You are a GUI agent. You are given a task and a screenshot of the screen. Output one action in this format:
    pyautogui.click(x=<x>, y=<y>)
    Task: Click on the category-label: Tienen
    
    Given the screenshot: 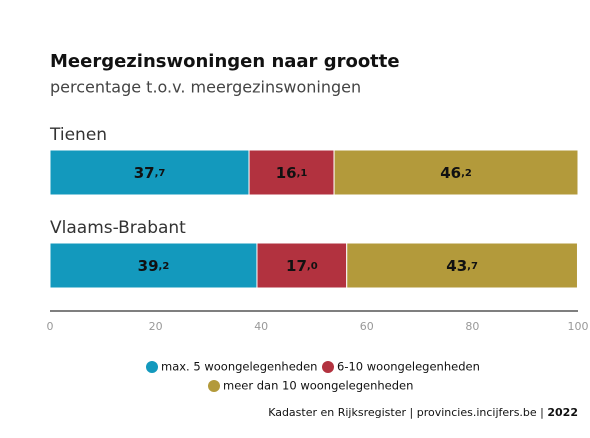 What is the action you would take?
    pyautogui.click(x=78, y=135)
    